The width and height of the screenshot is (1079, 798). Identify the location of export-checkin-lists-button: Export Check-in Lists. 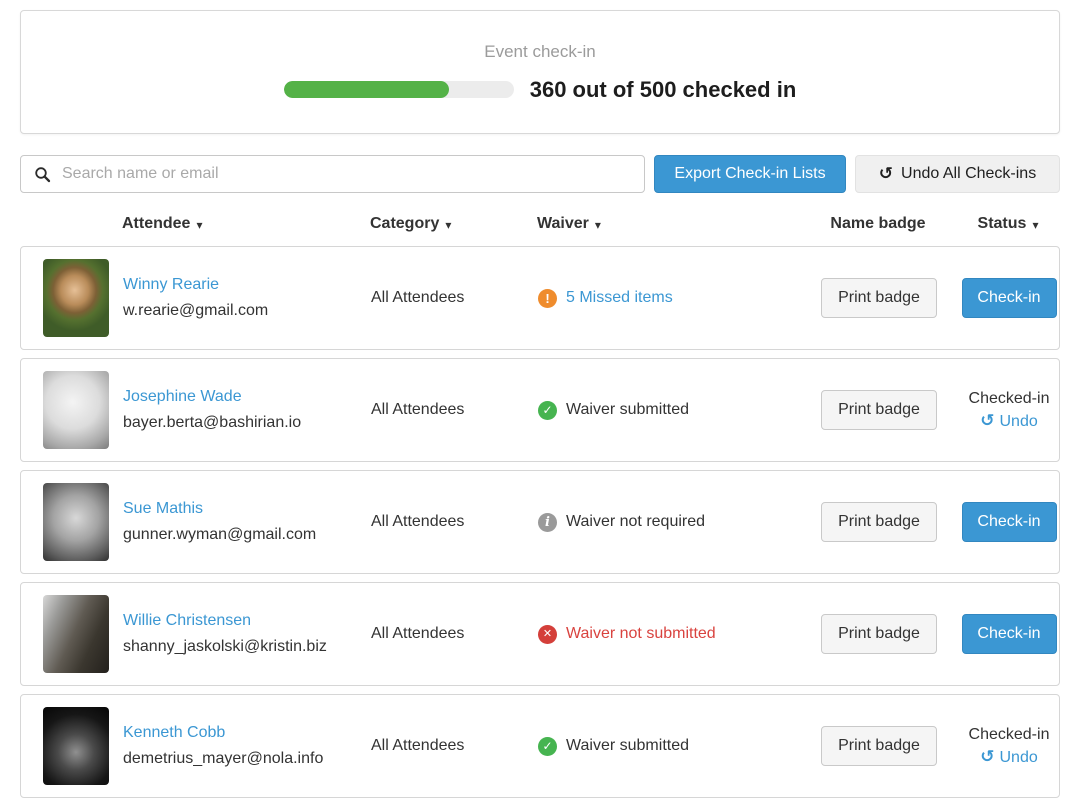
(750, 174).